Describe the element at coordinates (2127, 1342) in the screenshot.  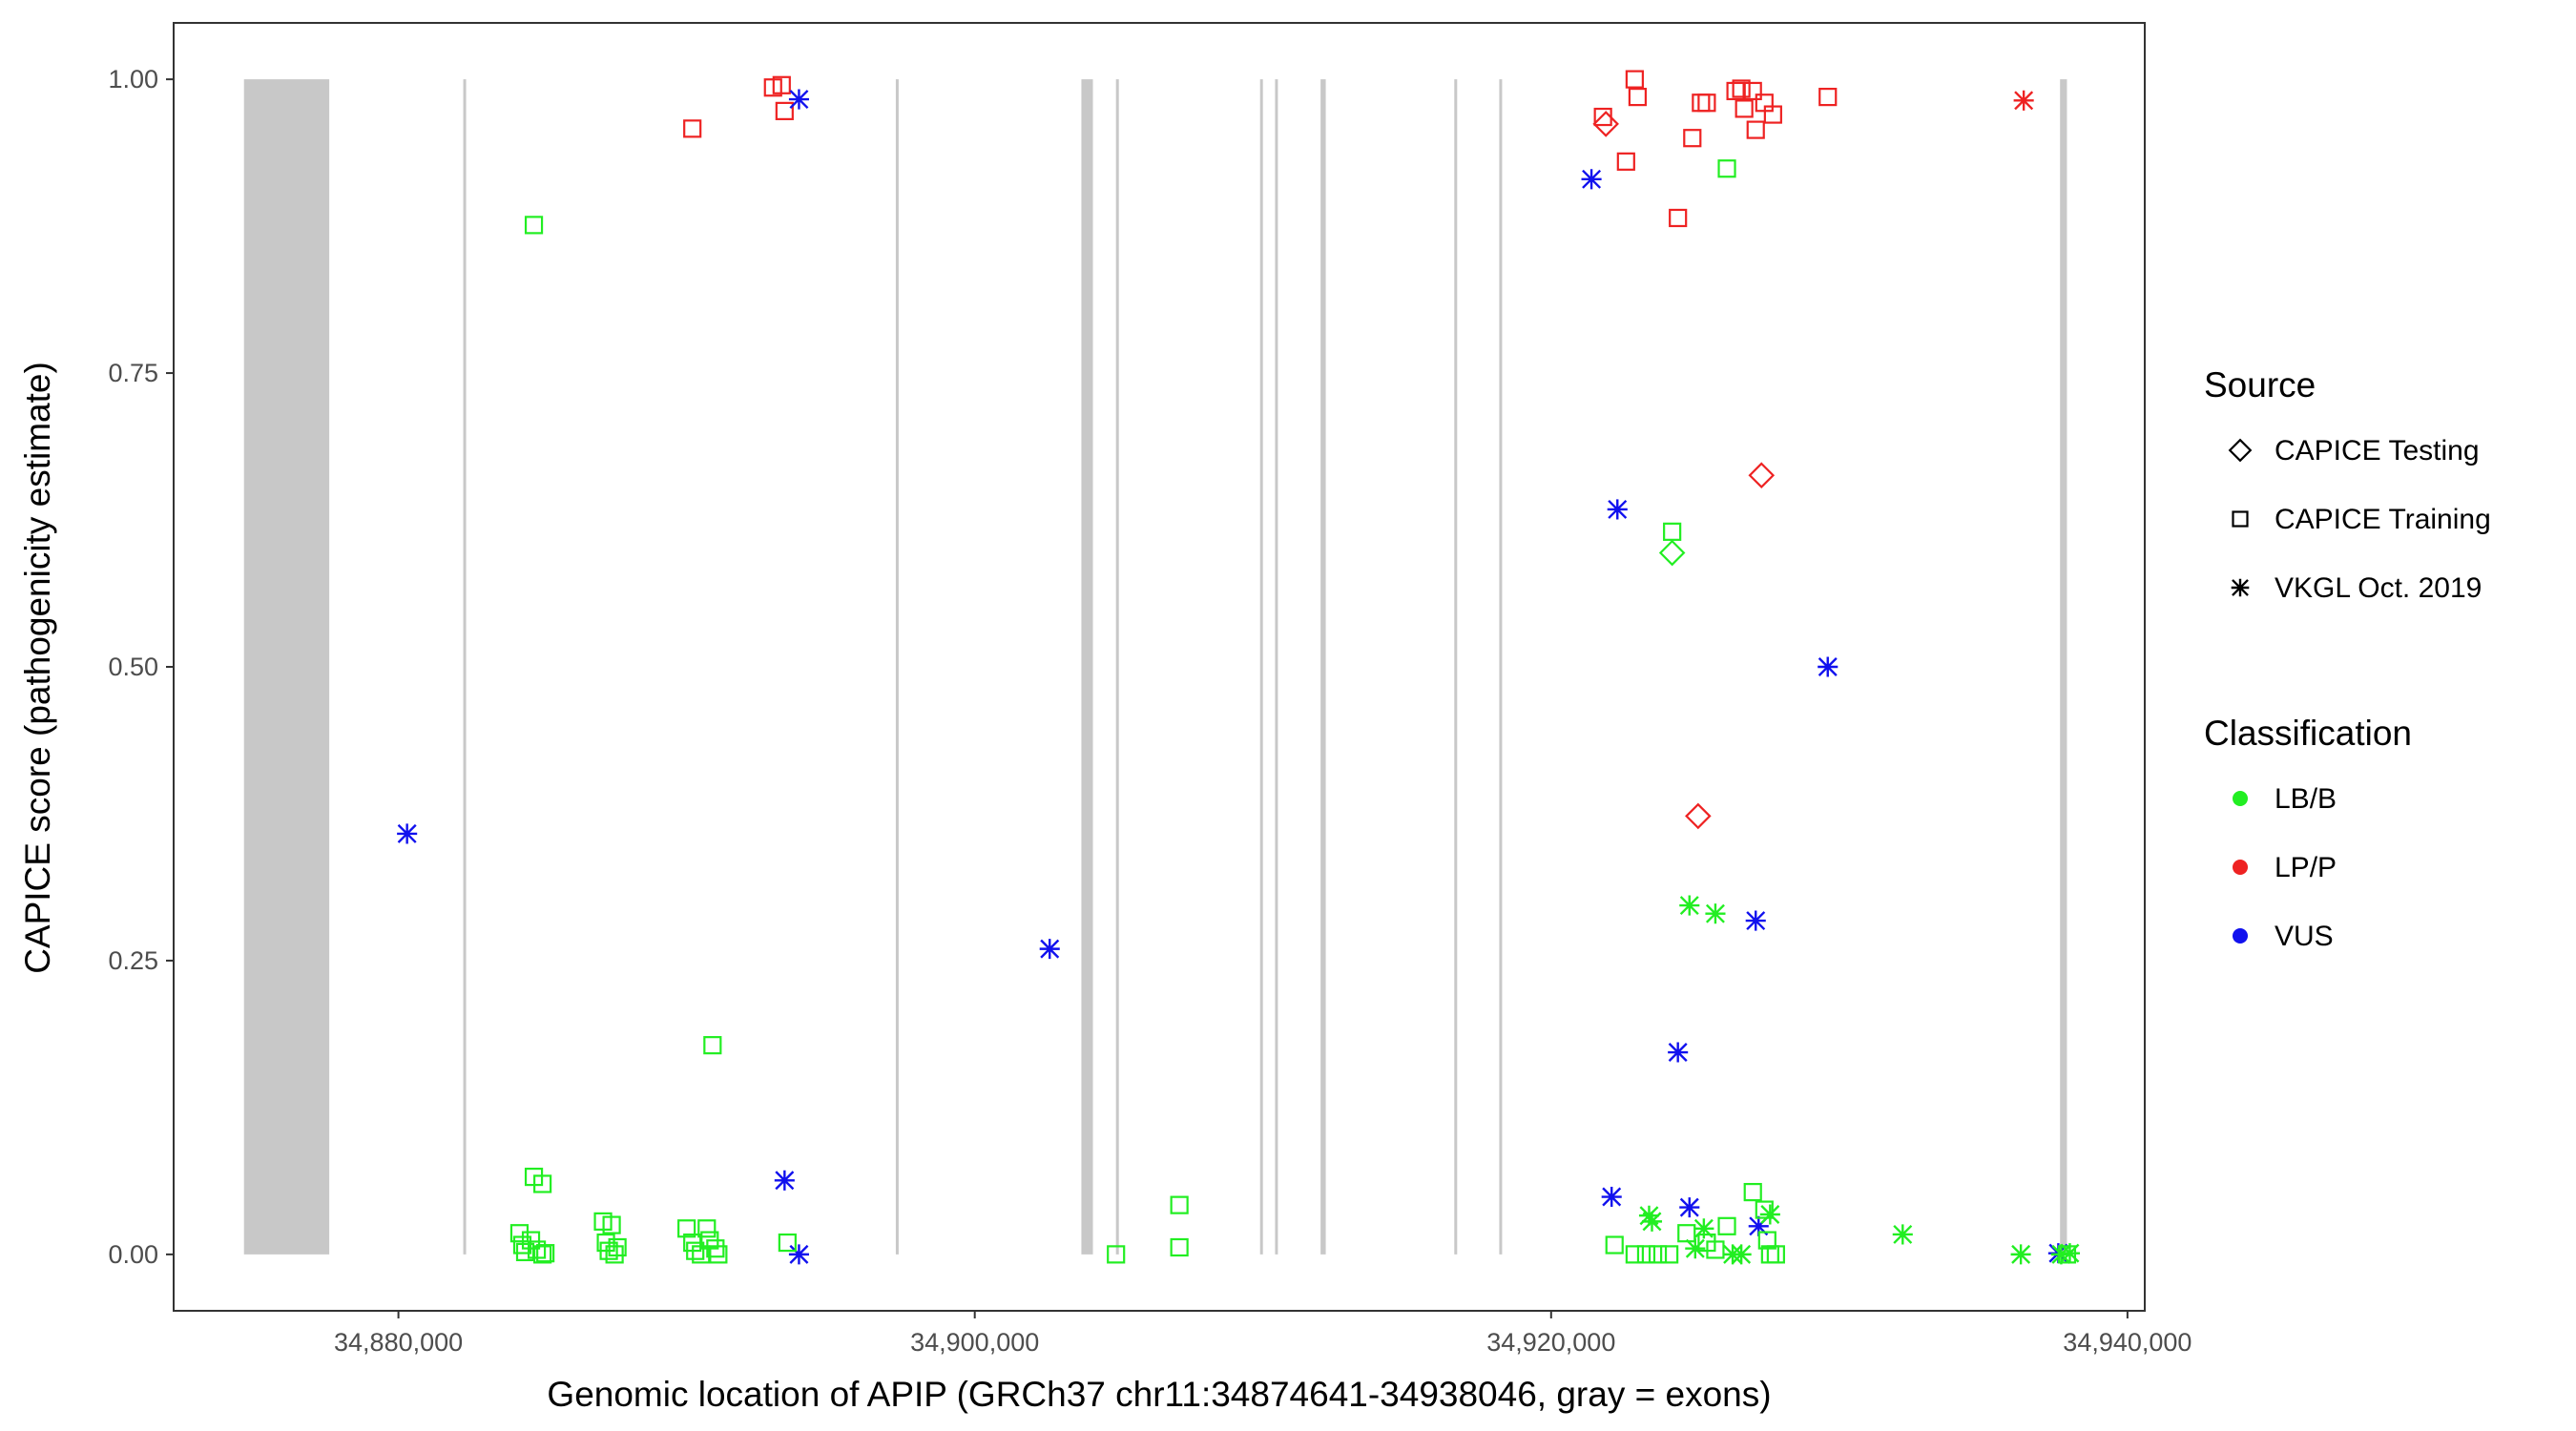
I see `x-tick-label: 34,940,000` at that location.